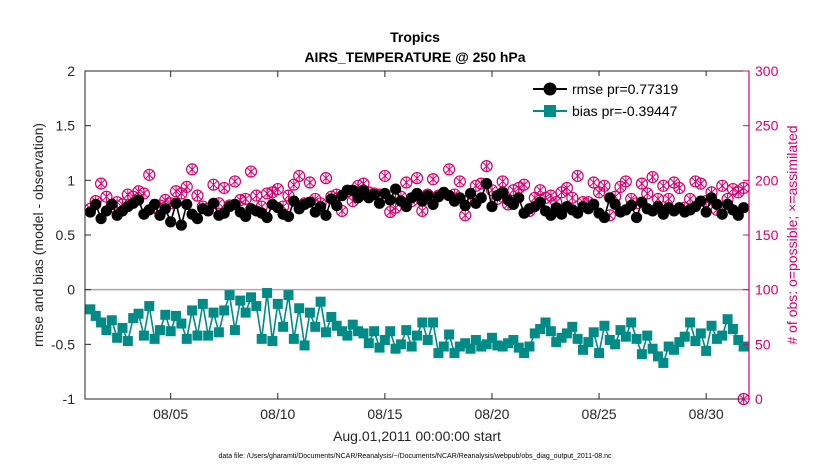  Describe the element at coordinates (767, 290) in the screenshot. I see `right-y-tick-label: 100` at that location.